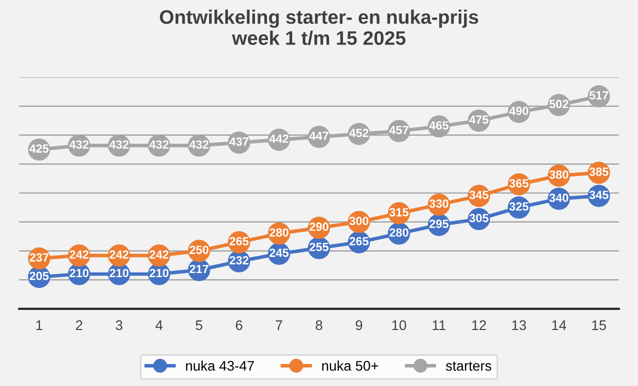  What do you see at coordinates (39, 276) in the screenshot?
I see `data-label: 205` at bounding box center [39, 276].